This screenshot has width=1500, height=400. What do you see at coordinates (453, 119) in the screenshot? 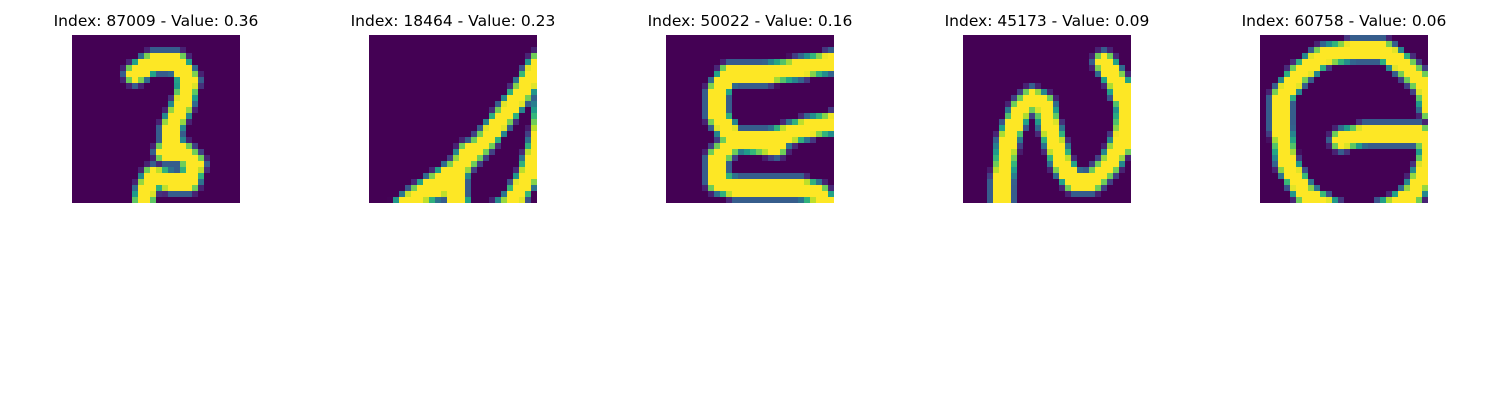
I see `hand-drawn-letter-A-image` at bounding box center [453, 119].